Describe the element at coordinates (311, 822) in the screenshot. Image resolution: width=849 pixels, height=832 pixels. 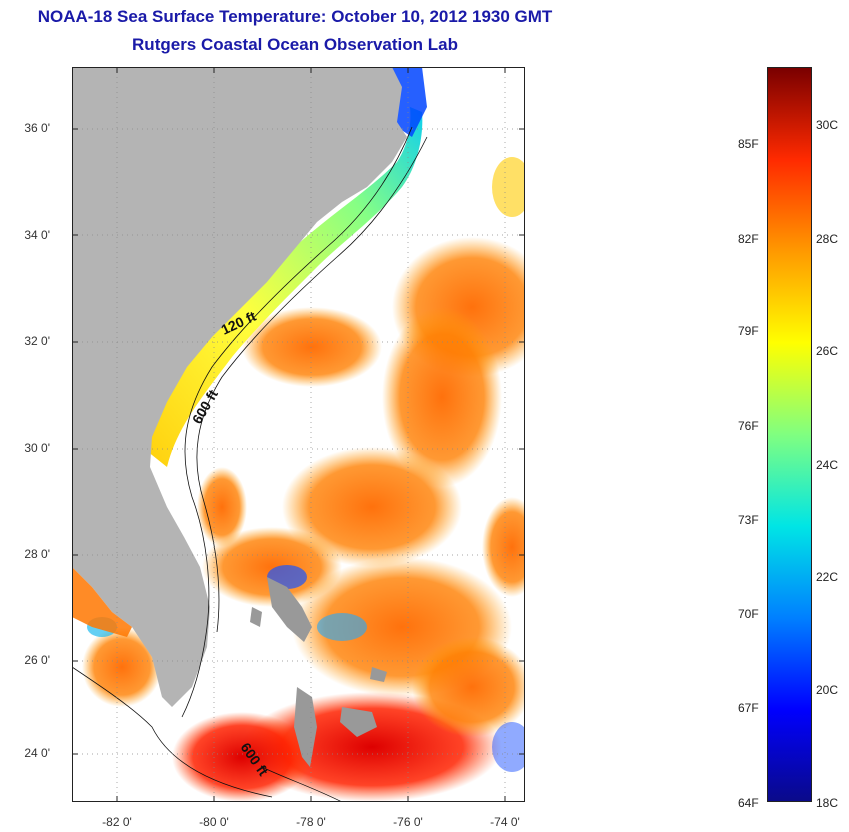
I see `x-tick-label: -78 0'` at that location.